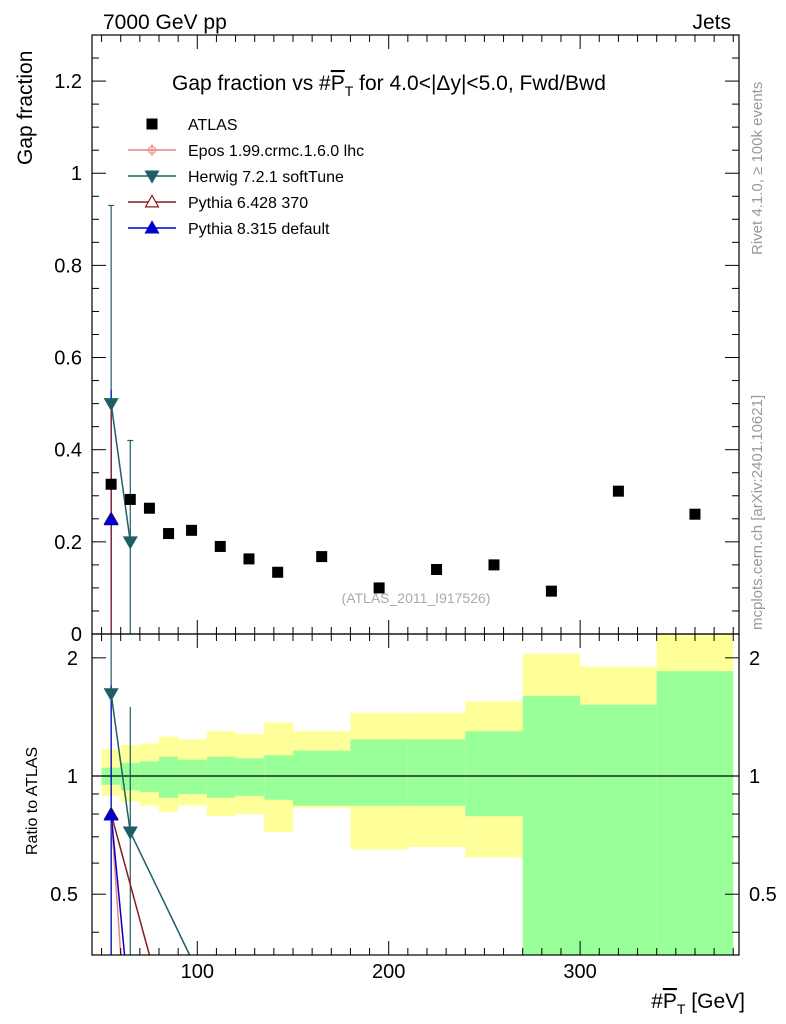 This screenshot has width=786, height=1024. I want to click on y-tick-label-main: 1, so click(76, 174).